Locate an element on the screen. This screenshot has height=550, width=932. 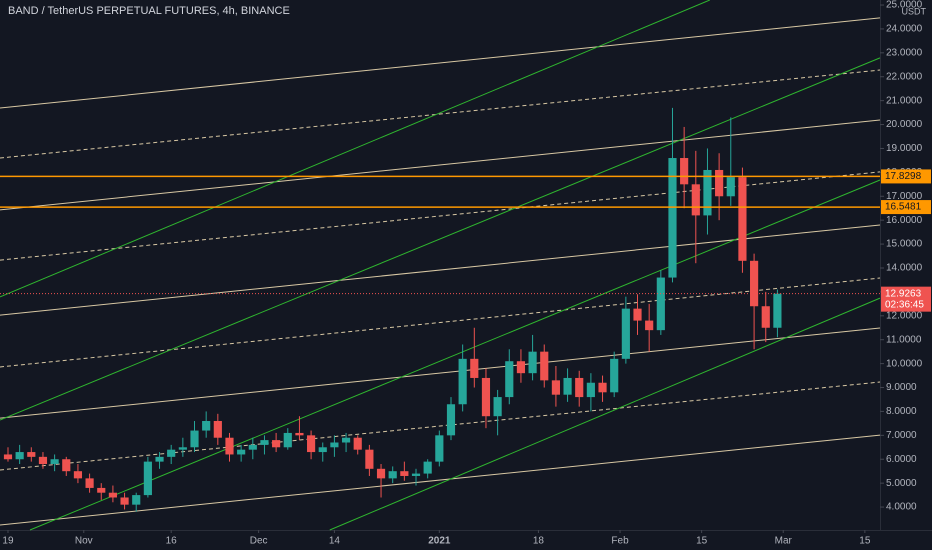
y-tick-label: 17.0000 is located at coordinates (904, 196).